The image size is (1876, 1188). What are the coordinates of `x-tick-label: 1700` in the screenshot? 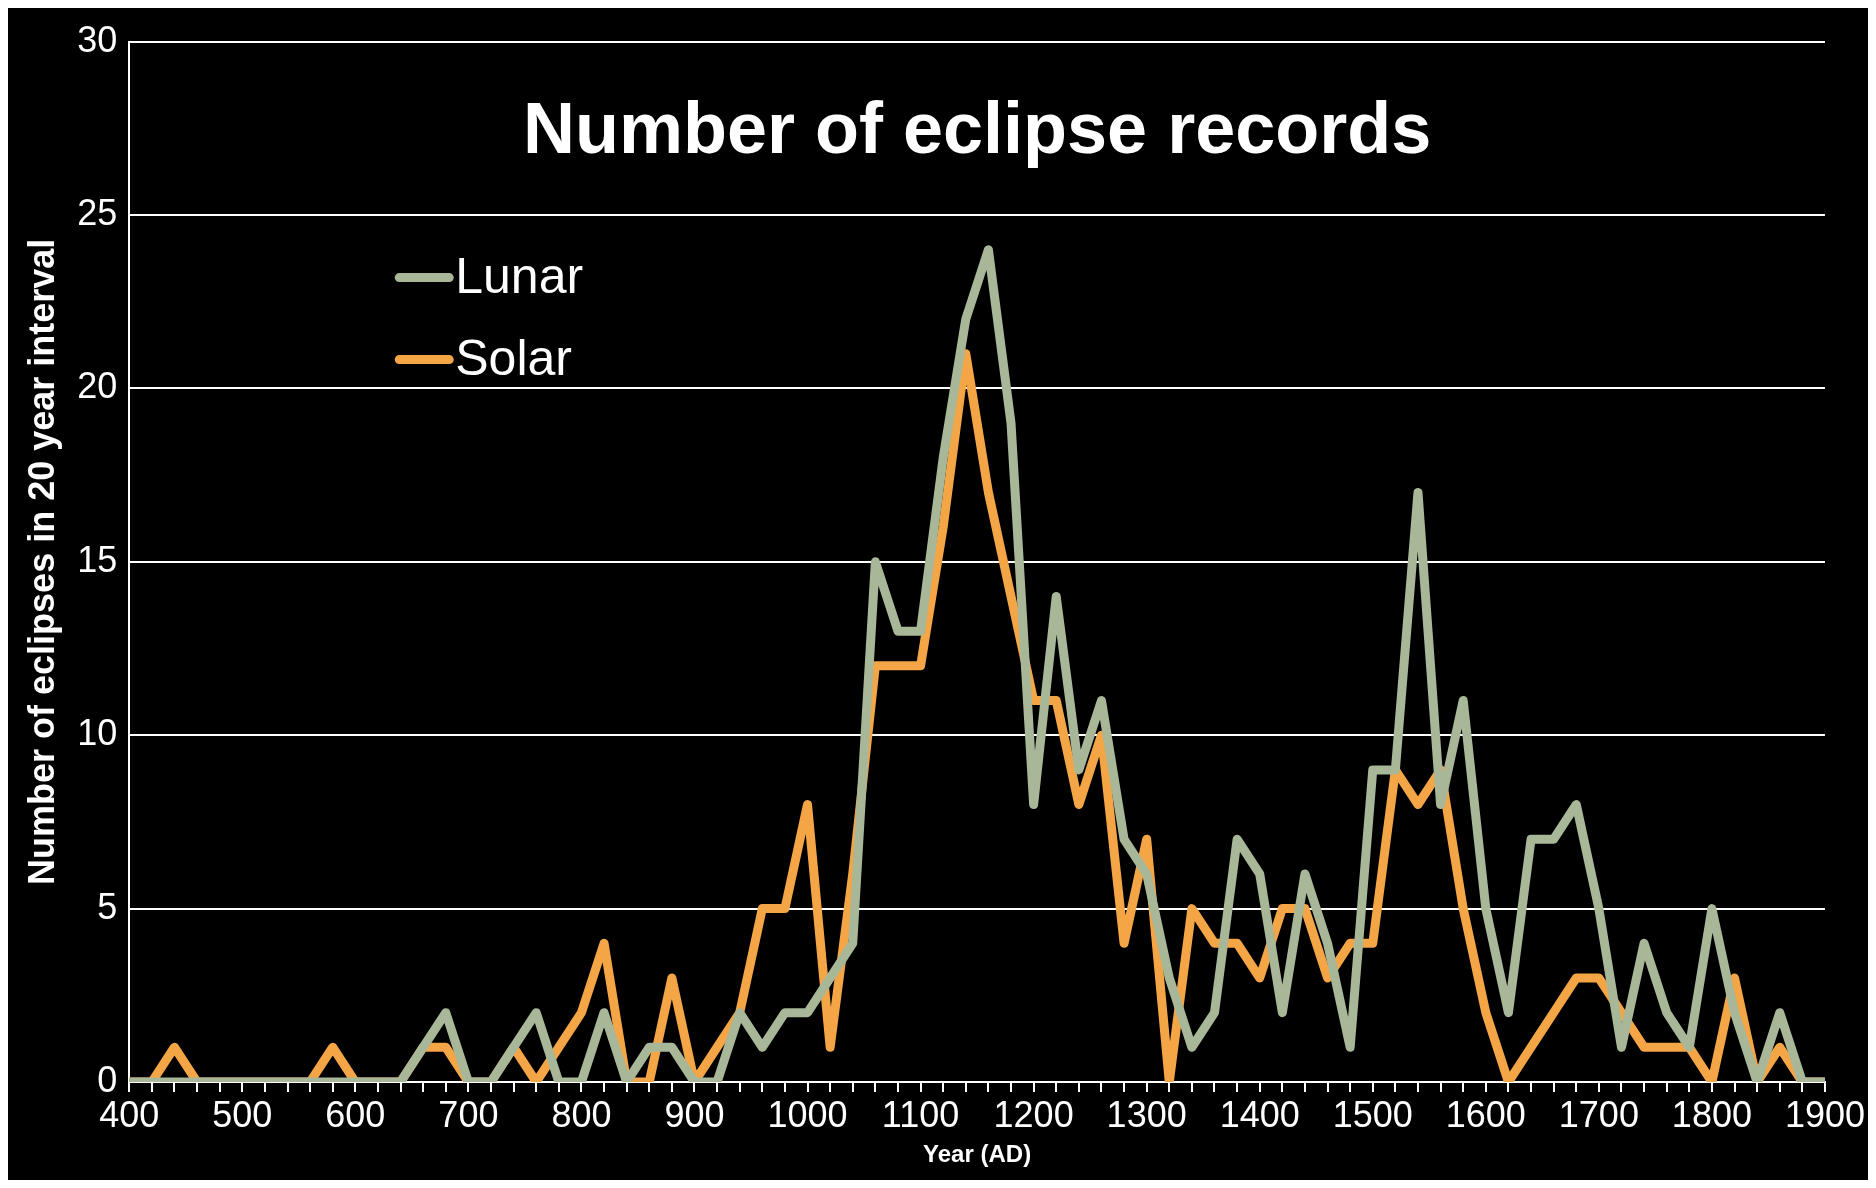 It's located at (1598, 1114).